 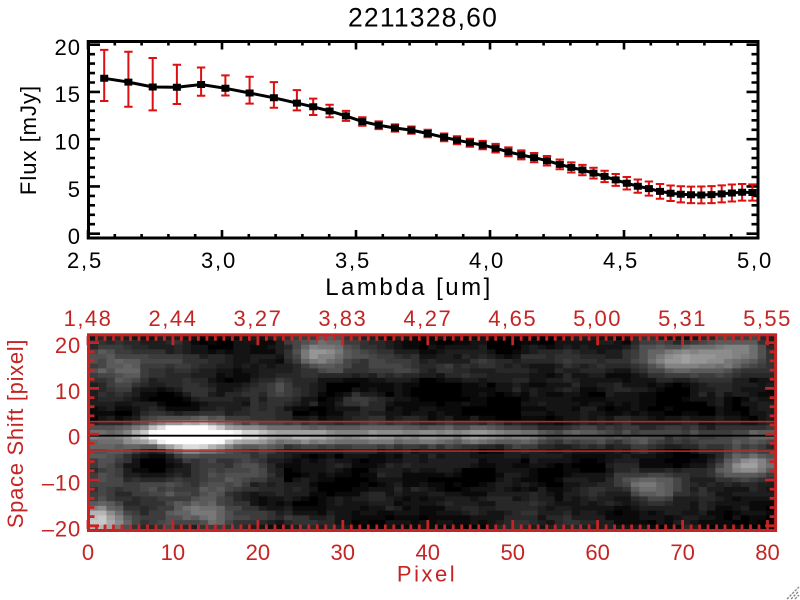 I want to click on svg-text: 70, so click(x=682, y=552).